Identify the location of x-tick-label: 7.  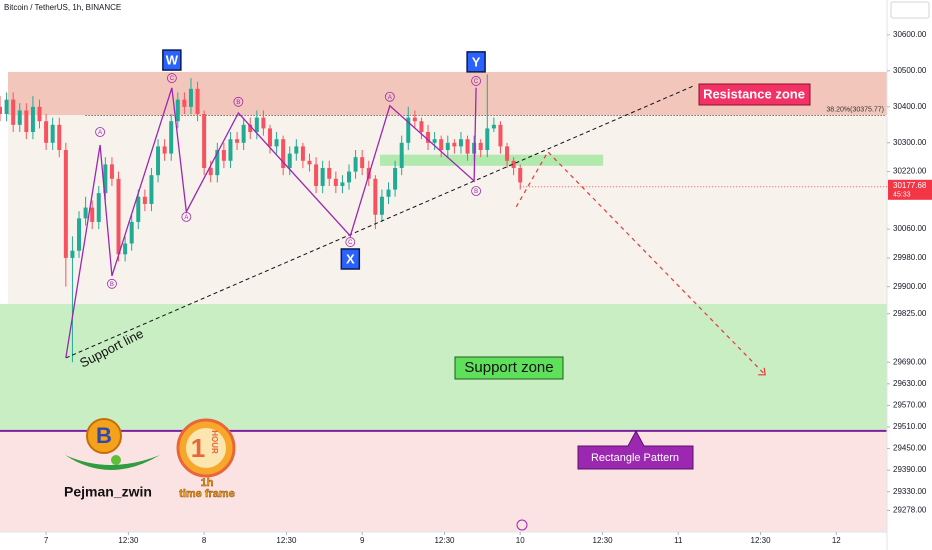
(46, 540).